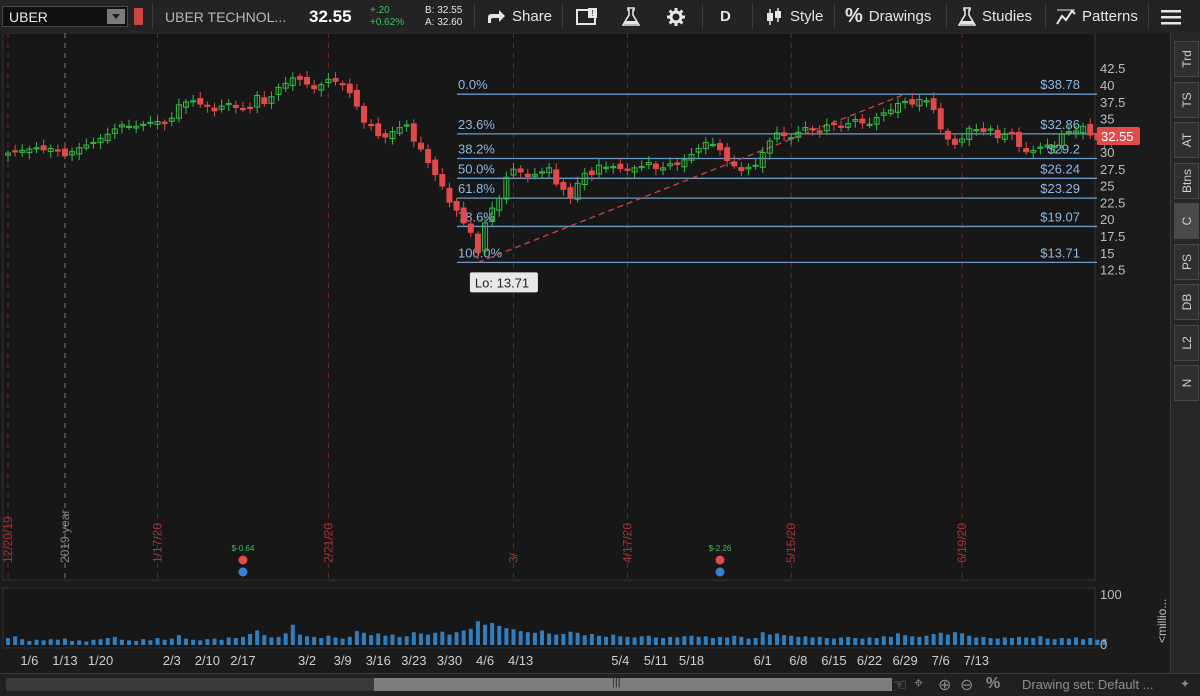 The width and height of the screenshot is (1200, 696). I want to click on y-axis-tick: 40, so click(1107, 85).